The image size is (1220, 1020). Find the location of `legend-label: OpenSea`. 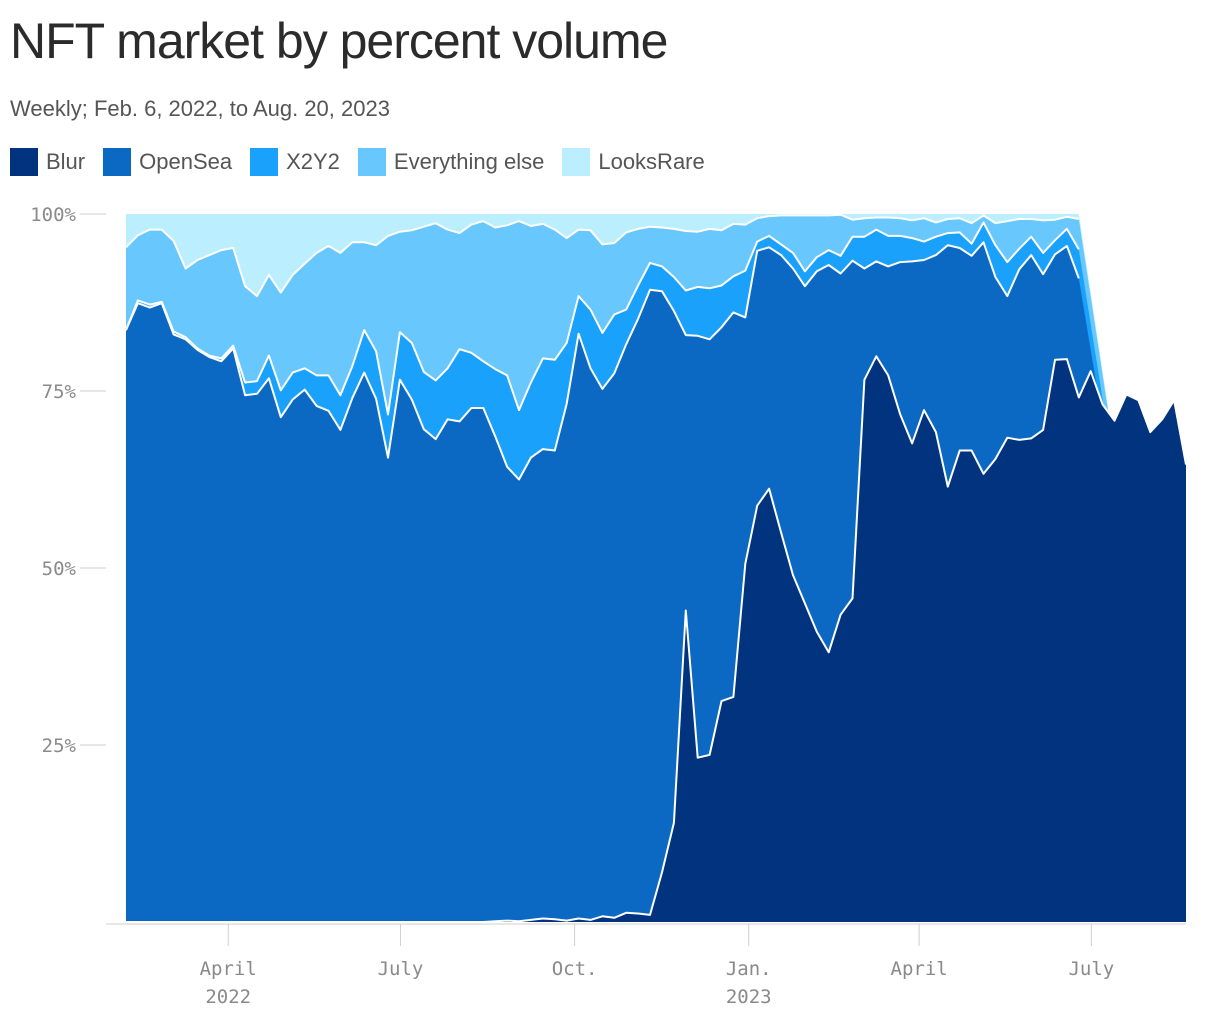

legend-label: OpenSea is located at coordinates (186, 161).